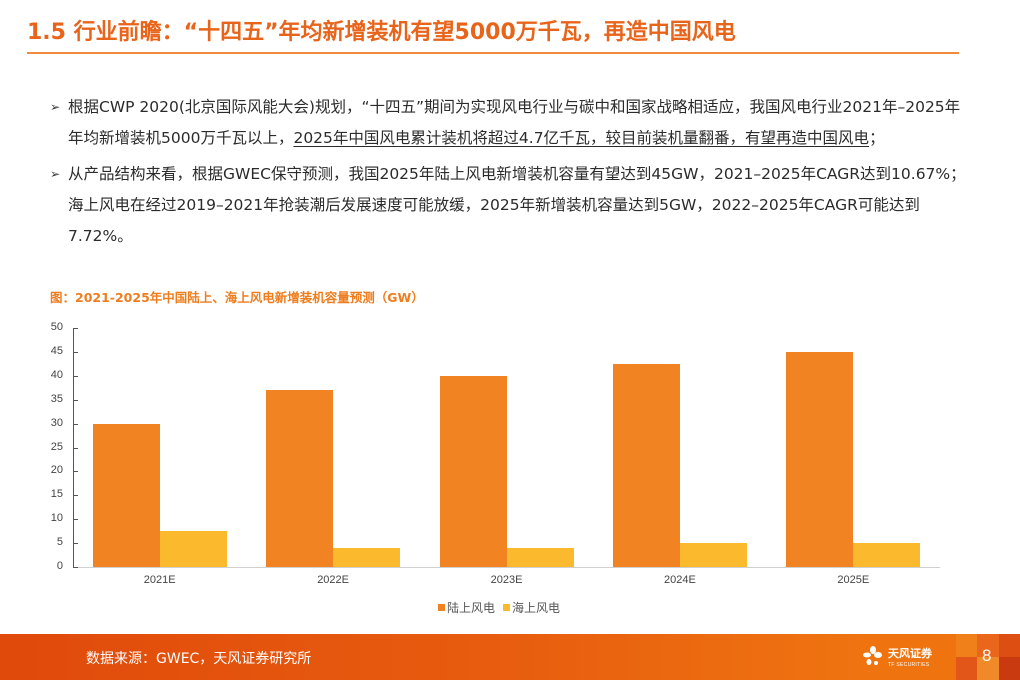 The image size is (1020, 680). What do you see at coordinates (506, 567) in the screenshot?
I see `x-axis` at bounding box center [506, 567].